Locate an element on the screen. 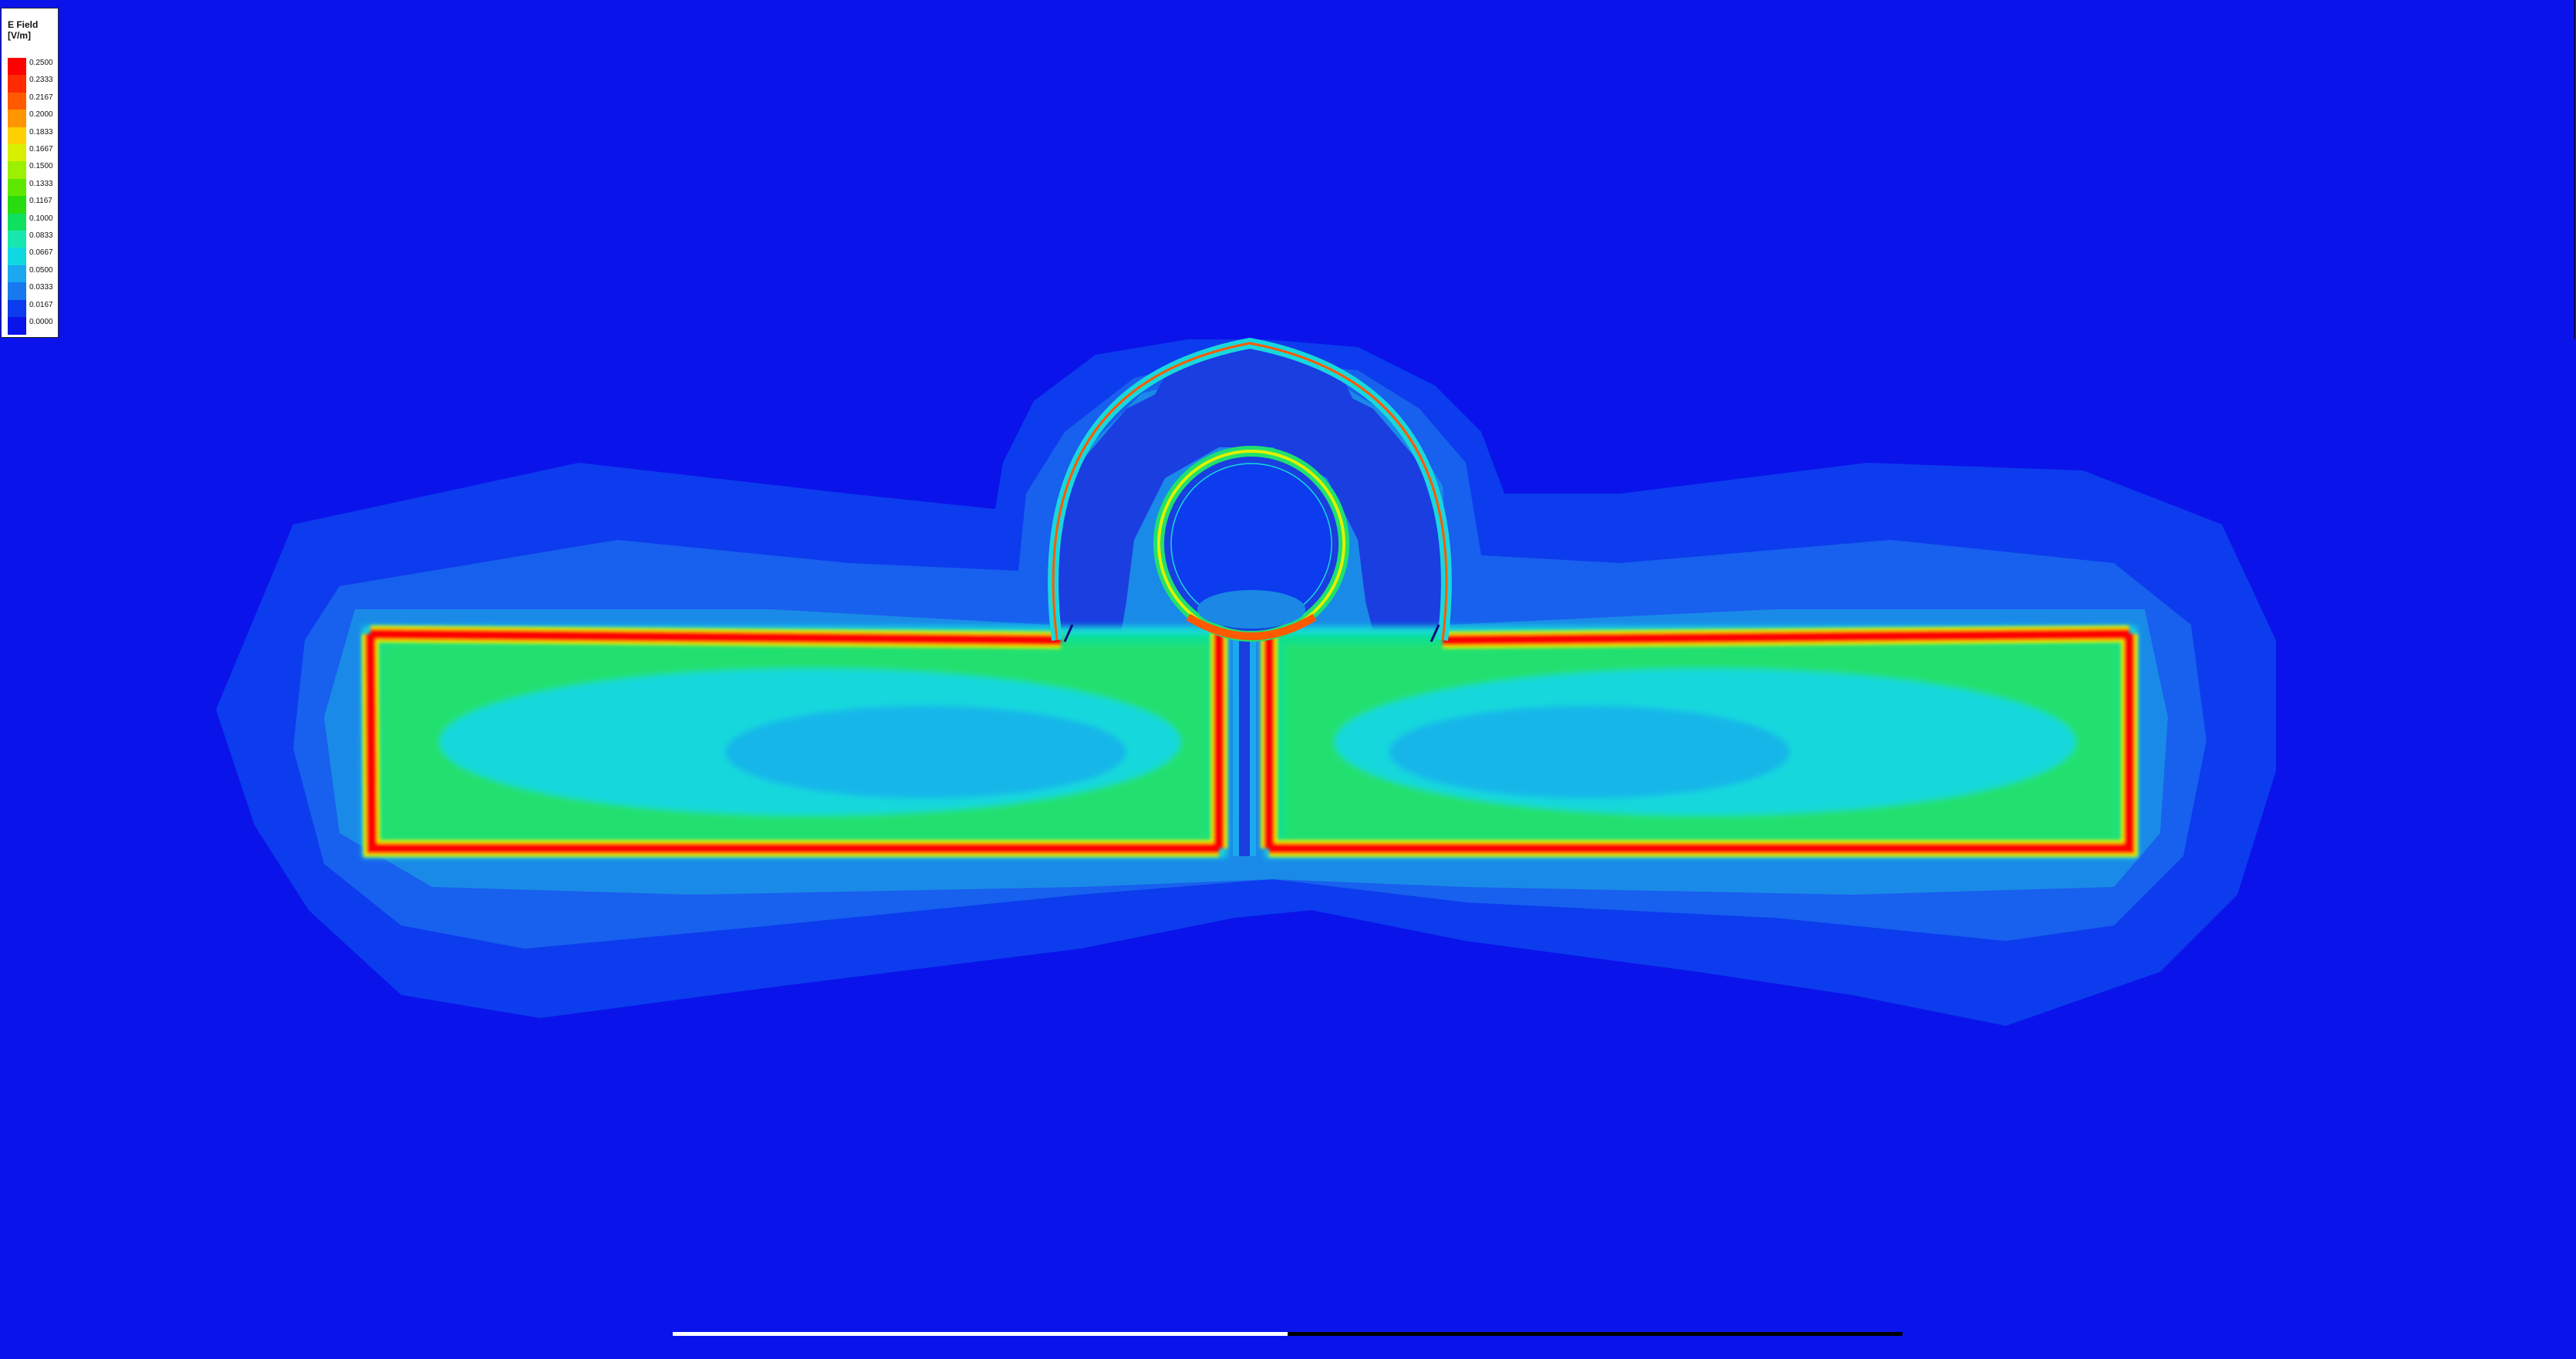  scale-bar-white-segment is located at coordinates (980, 1334).